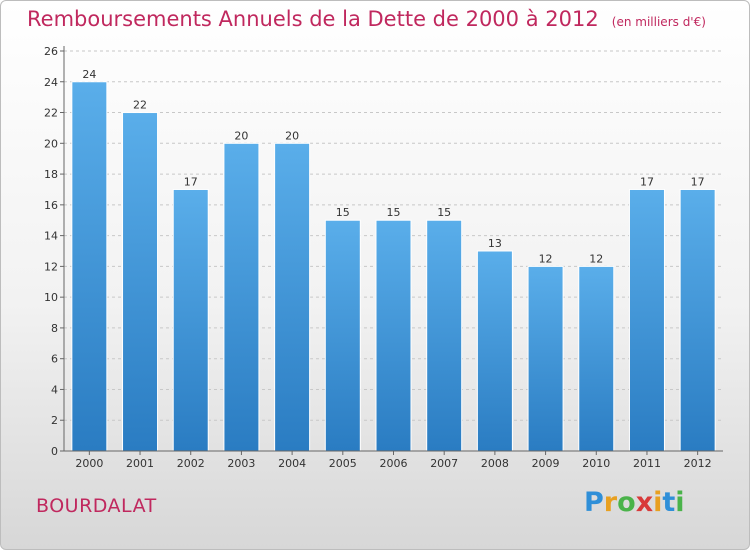 This screenshot has height=550, width=750. I want to click on commune-name: BOURDALAT, so click(96, 506).